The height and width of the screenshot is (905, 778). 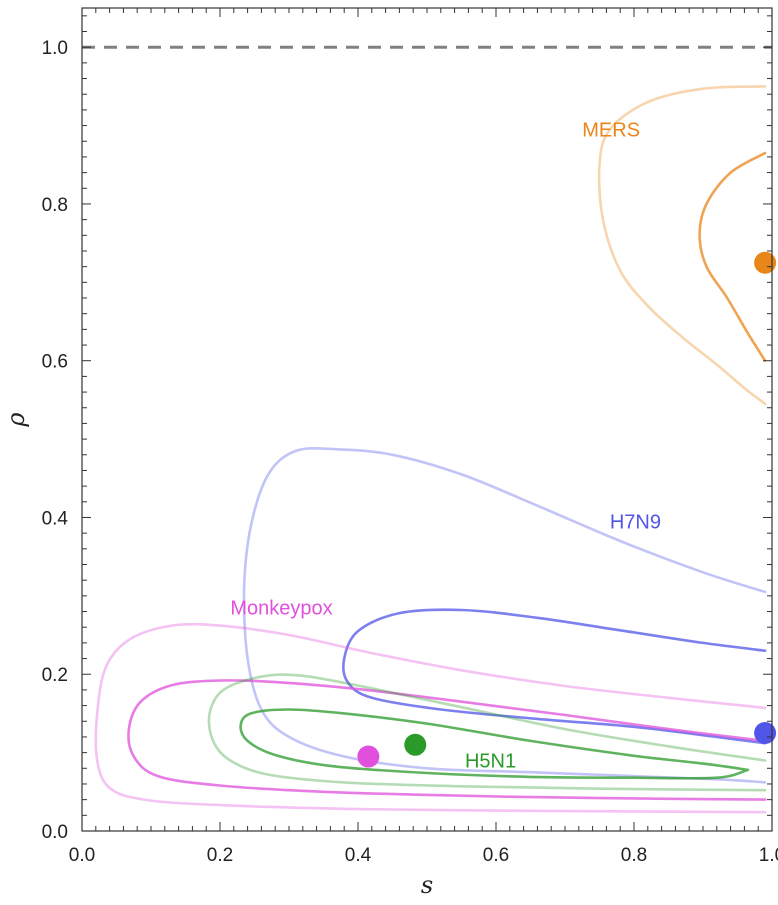 I want to click on monkeypox-point, so click(x=368, y=756).